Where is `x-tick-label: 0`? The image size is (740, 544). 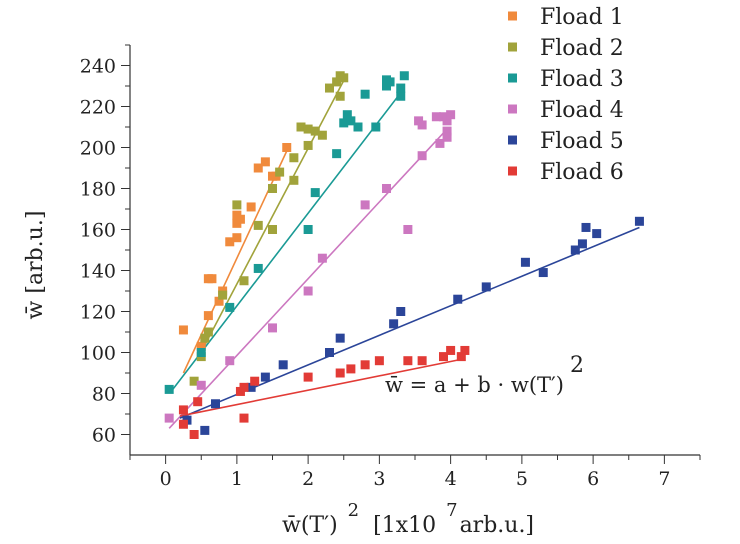
x-tick-label: 0 is located at coordinates (166, 479).